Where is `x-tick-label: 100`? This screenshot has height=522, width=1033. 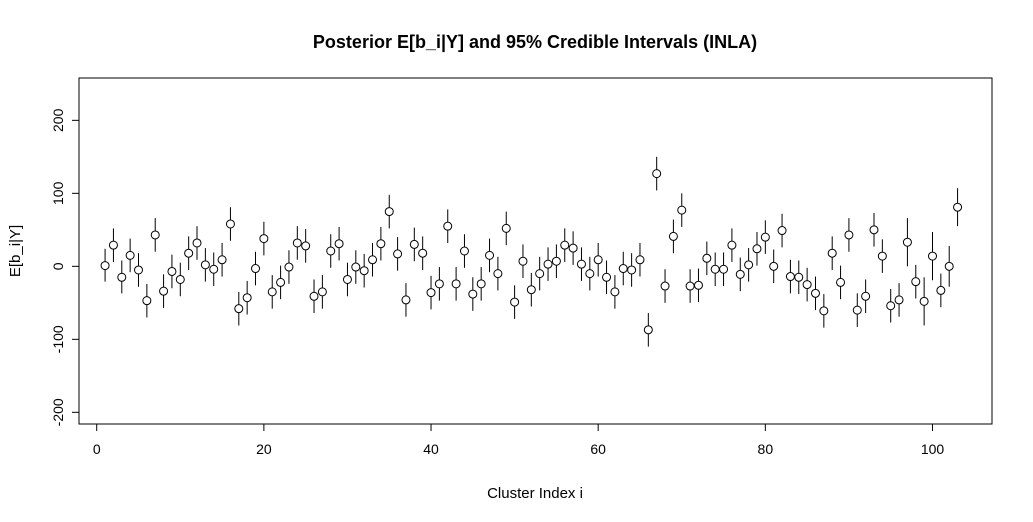 x-tick-label: 100 is located at coordinates (933, 449).